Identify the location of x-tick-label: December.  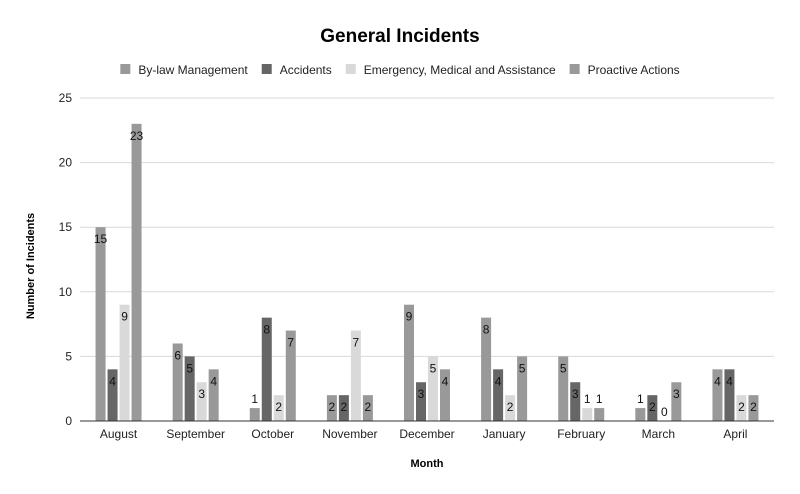
(426, 434).